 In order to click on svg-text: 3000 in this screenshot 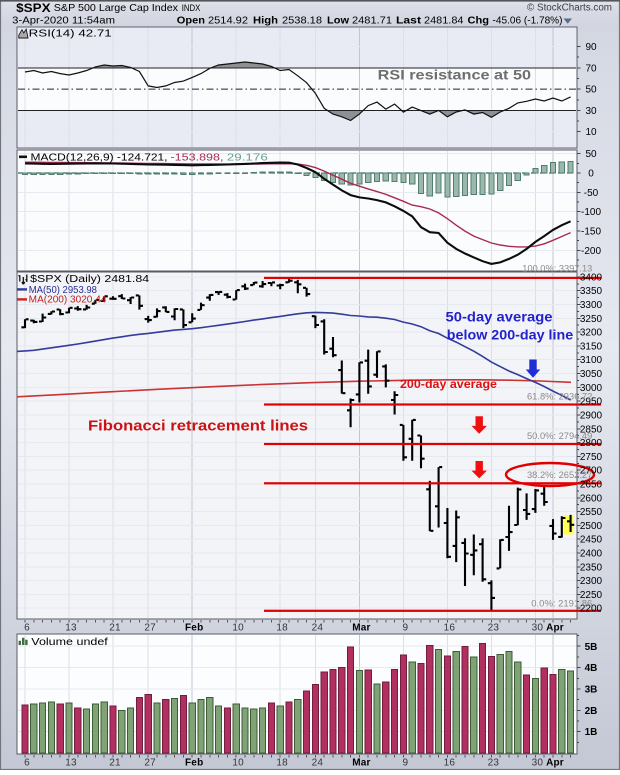, I will do `click(591, 388)`.